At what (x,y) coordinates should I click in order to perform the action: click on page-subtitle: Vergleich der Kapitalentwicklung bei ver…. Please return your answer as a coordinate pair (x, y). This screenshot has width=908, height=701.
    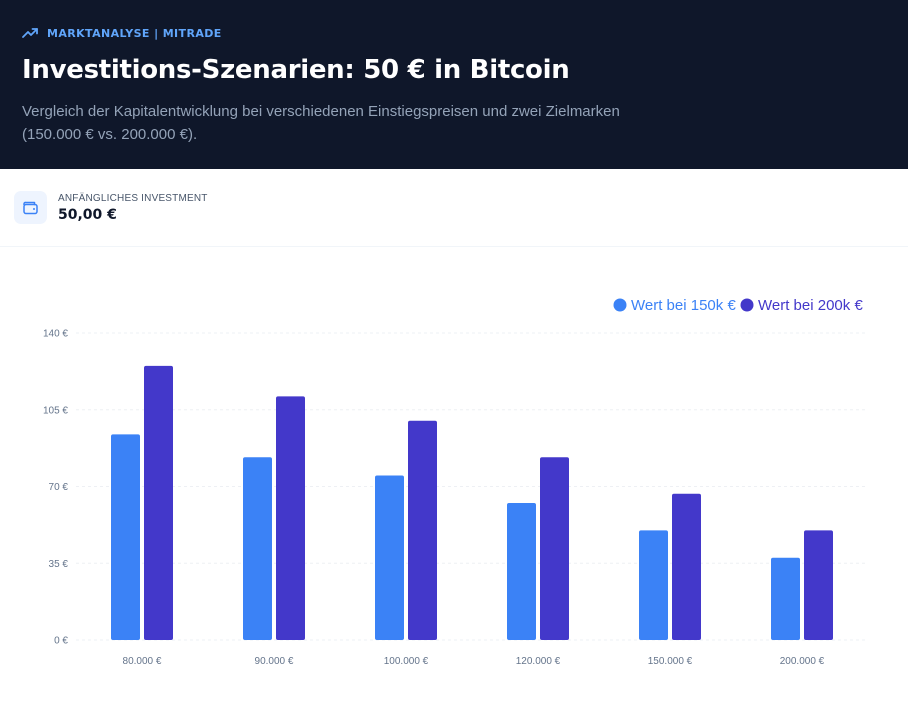
    Looking at the image, I should click on (321, 123).